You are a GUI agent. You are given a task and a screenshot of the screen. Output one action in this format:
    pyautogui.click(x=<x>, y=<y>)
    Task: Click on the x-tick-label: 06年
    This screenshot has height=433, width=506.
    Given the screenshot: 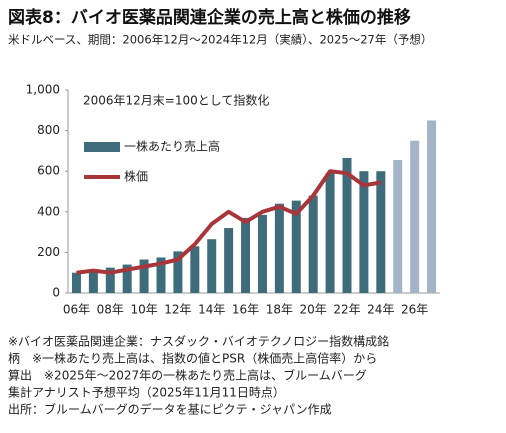 What is the action you would take?
    pyautogui.click(x=76, y=310)
    